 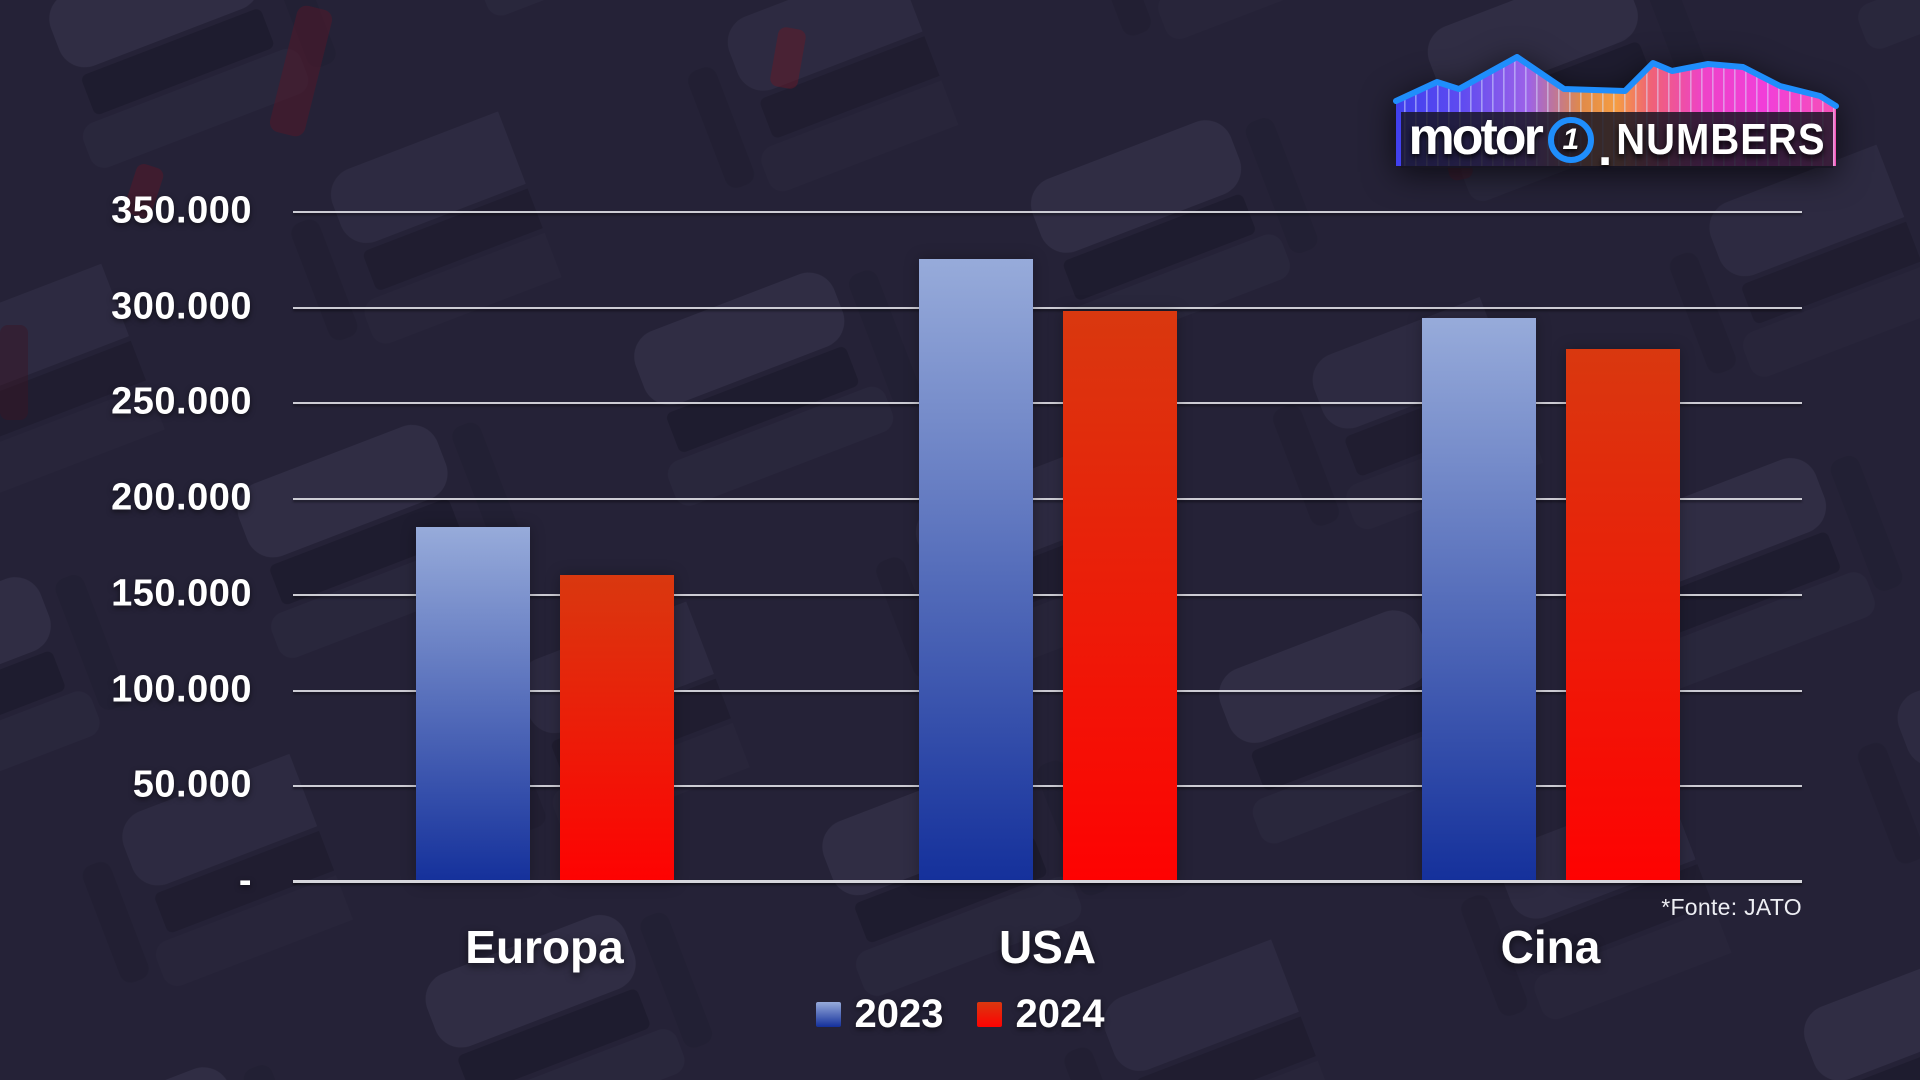 What do you see at coordinates (899, 1013) in the screenshot?
I see `legend-label-2023: 2023` at bounding box center [899, 1013].